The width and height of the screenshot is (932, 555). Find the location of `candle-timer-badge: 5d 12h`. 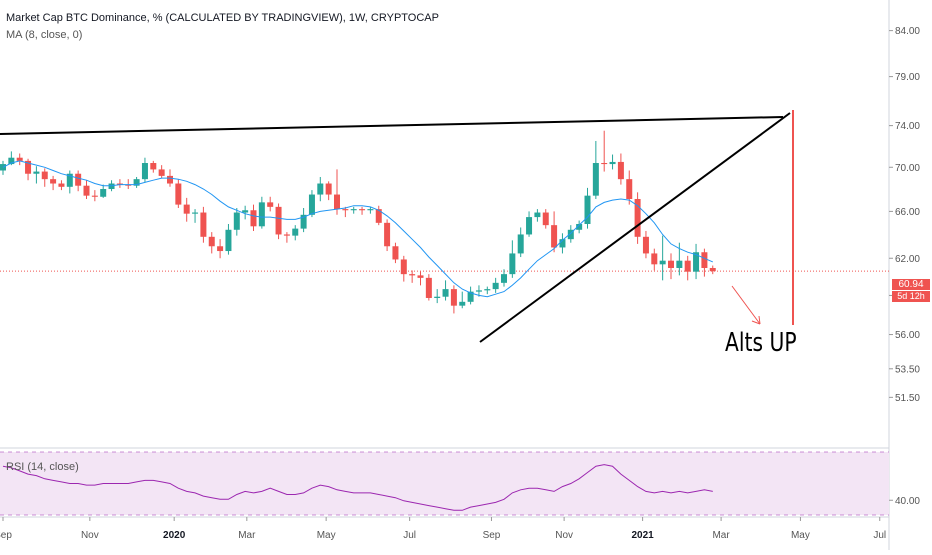

candle-timer-badge: 5d 12h is located at coordinates (911, 296).